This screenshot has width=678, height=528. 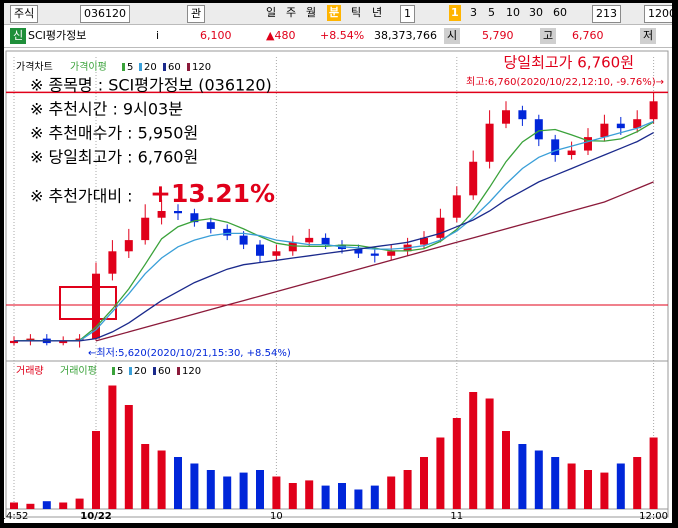 What do you see at coordinates (606, 14) in the screenshot?
I see `toolbar-item: 213` at bounding box center [606, 14].